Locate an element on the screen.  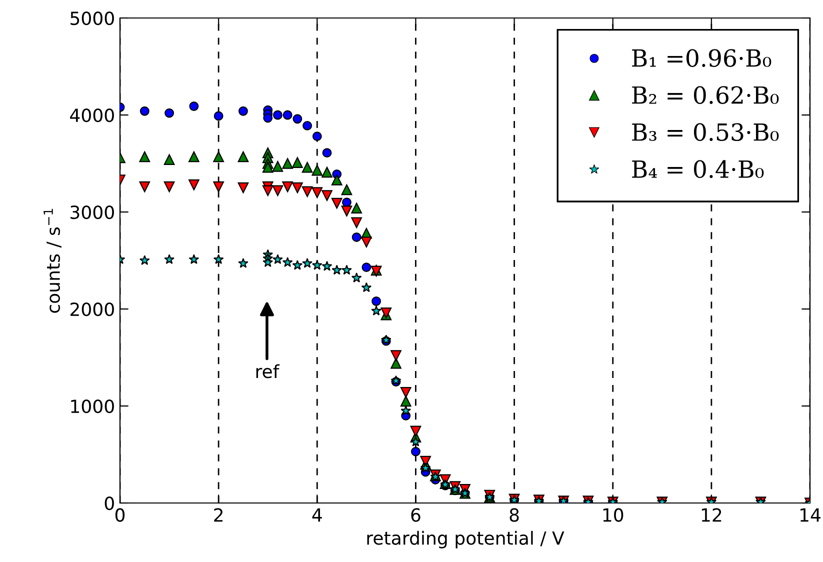
legend-label: B₄ = 0.4·B₀ is located at coordinates (698, 169).